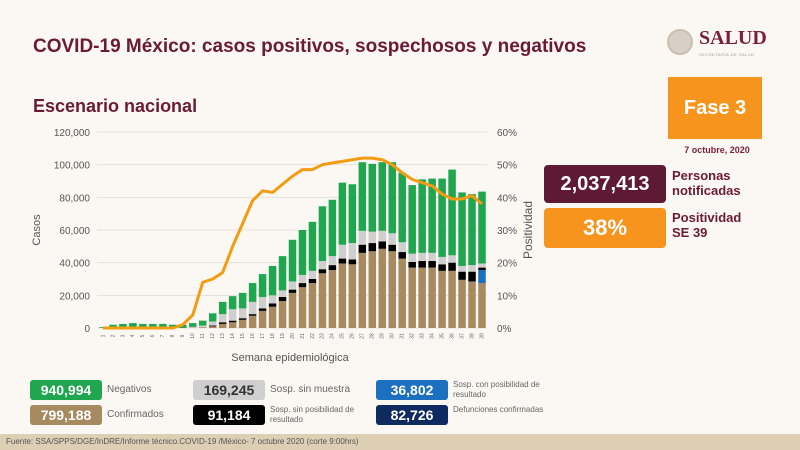 The height and width of the screenshot is (450, 800). I want to click on x-tick-label: 7, so click(163, 335).